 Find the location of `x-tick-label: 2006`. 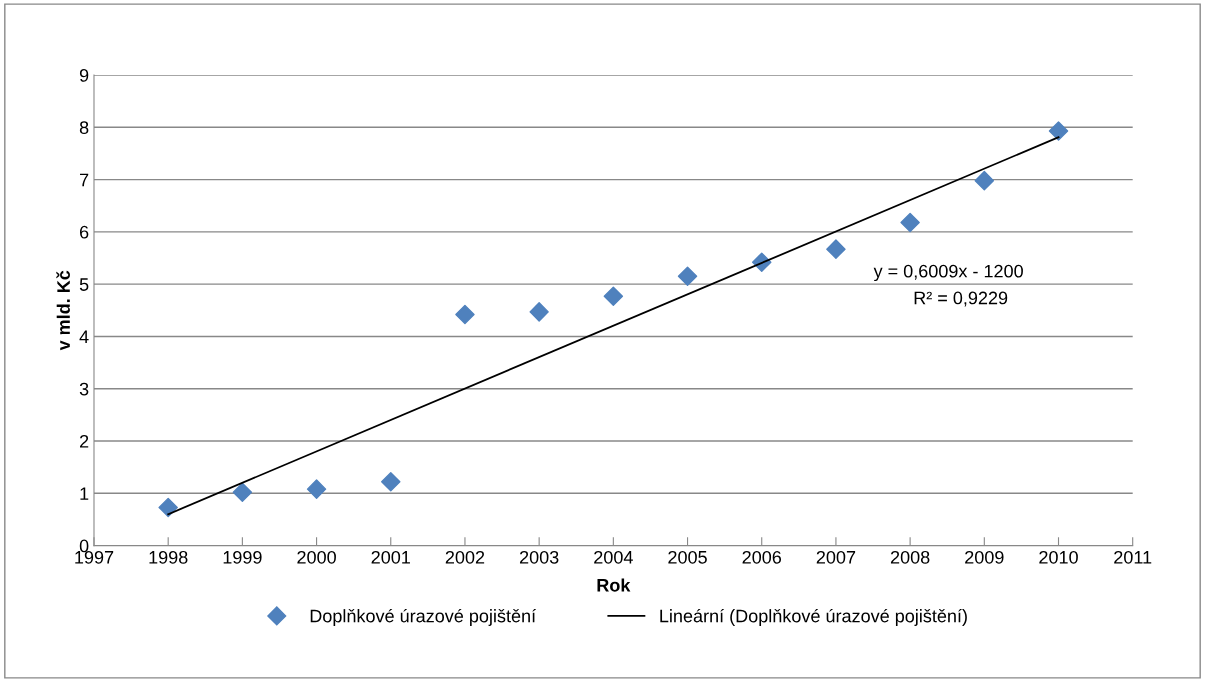

x-tick-label: 2006 is located at coordinates (762, 557).